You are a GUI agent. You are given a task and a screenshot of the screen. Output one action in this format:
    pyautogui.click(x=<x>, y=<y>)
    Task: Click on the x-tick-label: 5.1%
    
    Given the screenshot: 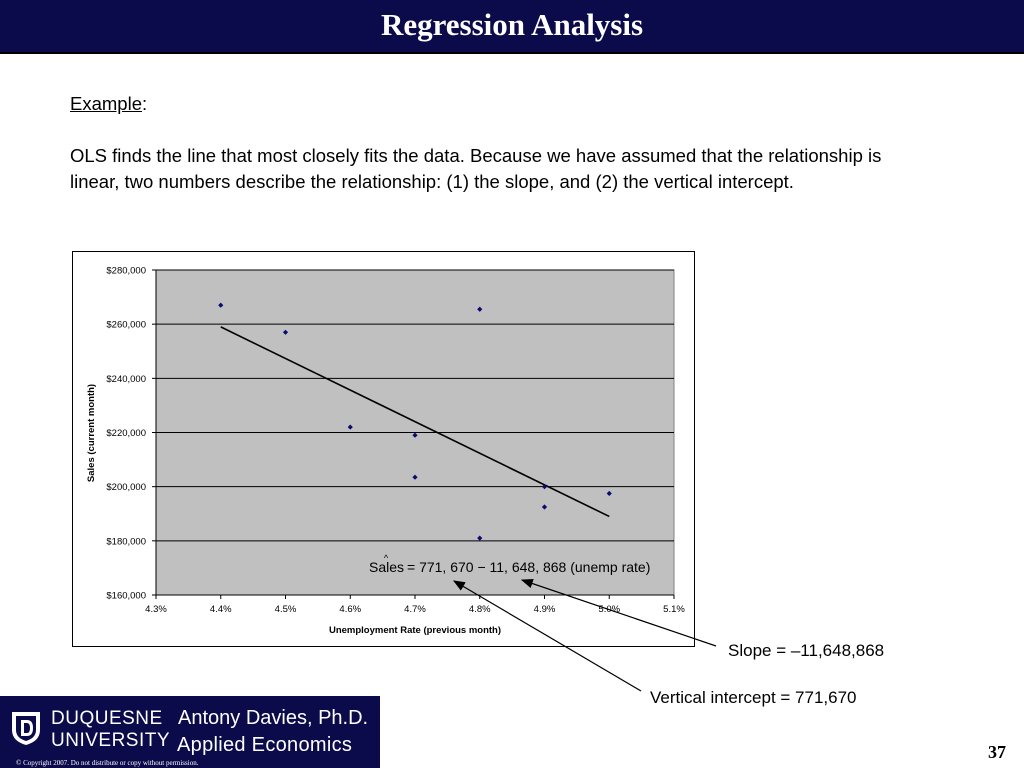 What is the action you would take?
    pyautogui.click(x=674, y=609)
    